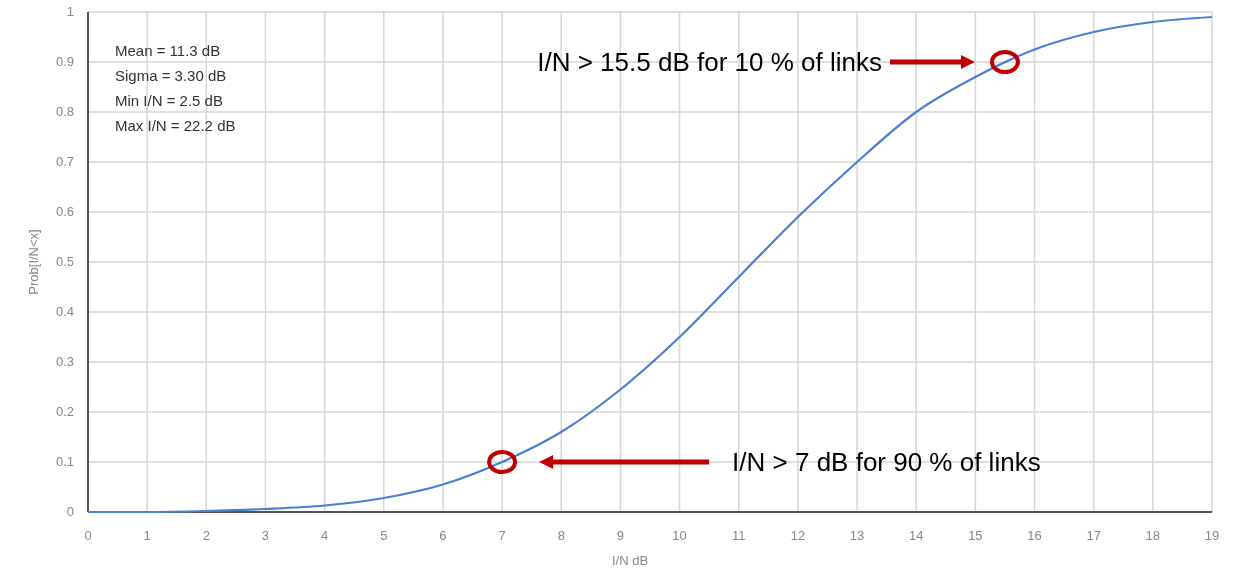 This screenshot has width=1246, height=577. What do you see at coordinates (975, 535) in the screenshot?
I see `x-tick-label: 15` at bounding box center [975, 535].